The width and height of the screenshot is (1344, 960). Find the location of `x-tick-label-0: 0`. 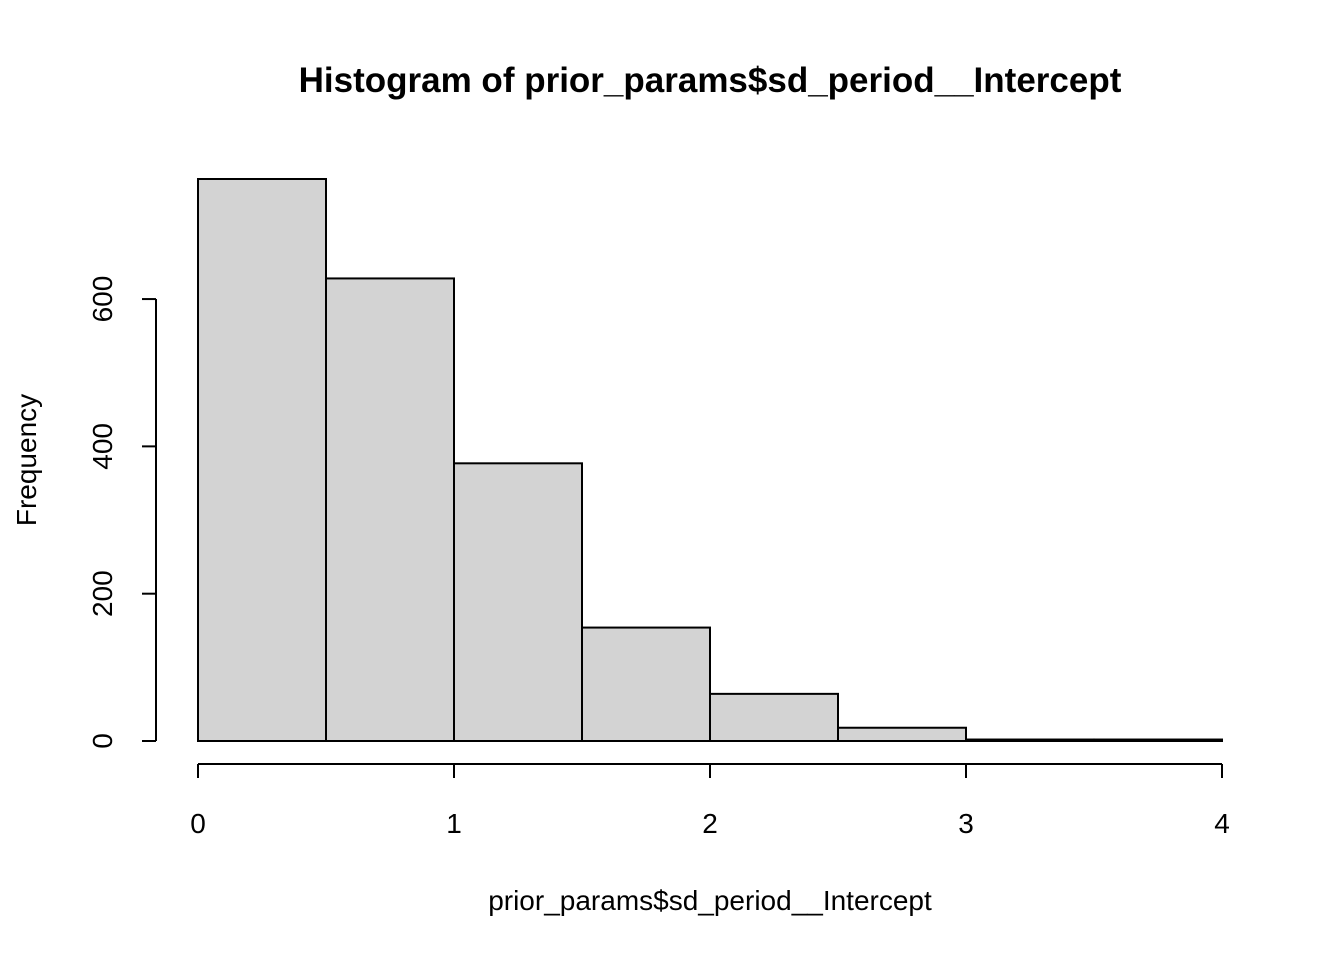

x-tick-label-0: 0 is located at coordinates (198, 823).